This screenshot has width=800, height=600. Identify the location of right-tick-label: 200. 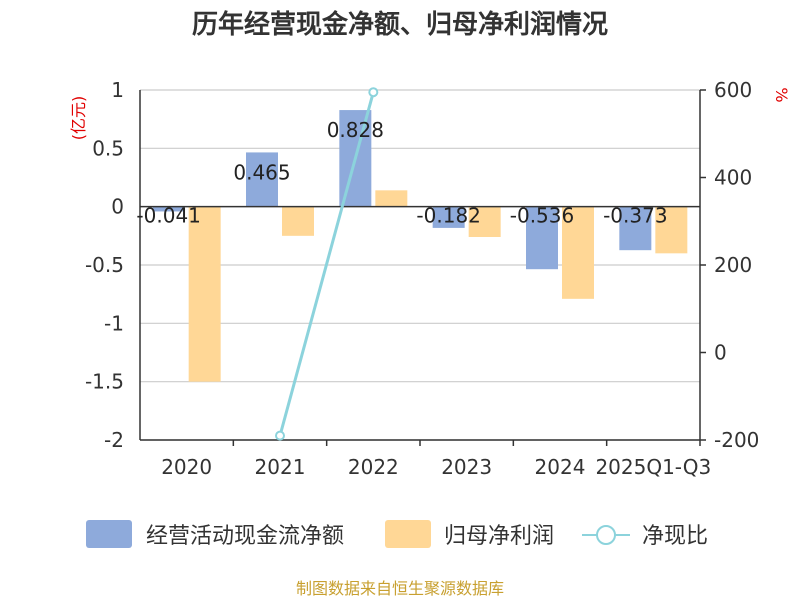
(733, 265).